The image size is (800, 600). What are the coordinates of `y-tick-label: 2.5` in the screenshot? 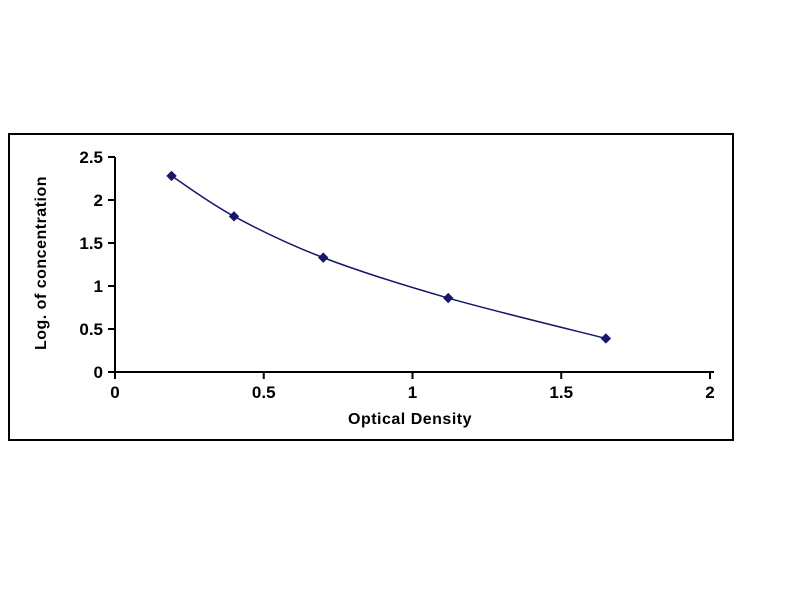 It's located at (91, 157).